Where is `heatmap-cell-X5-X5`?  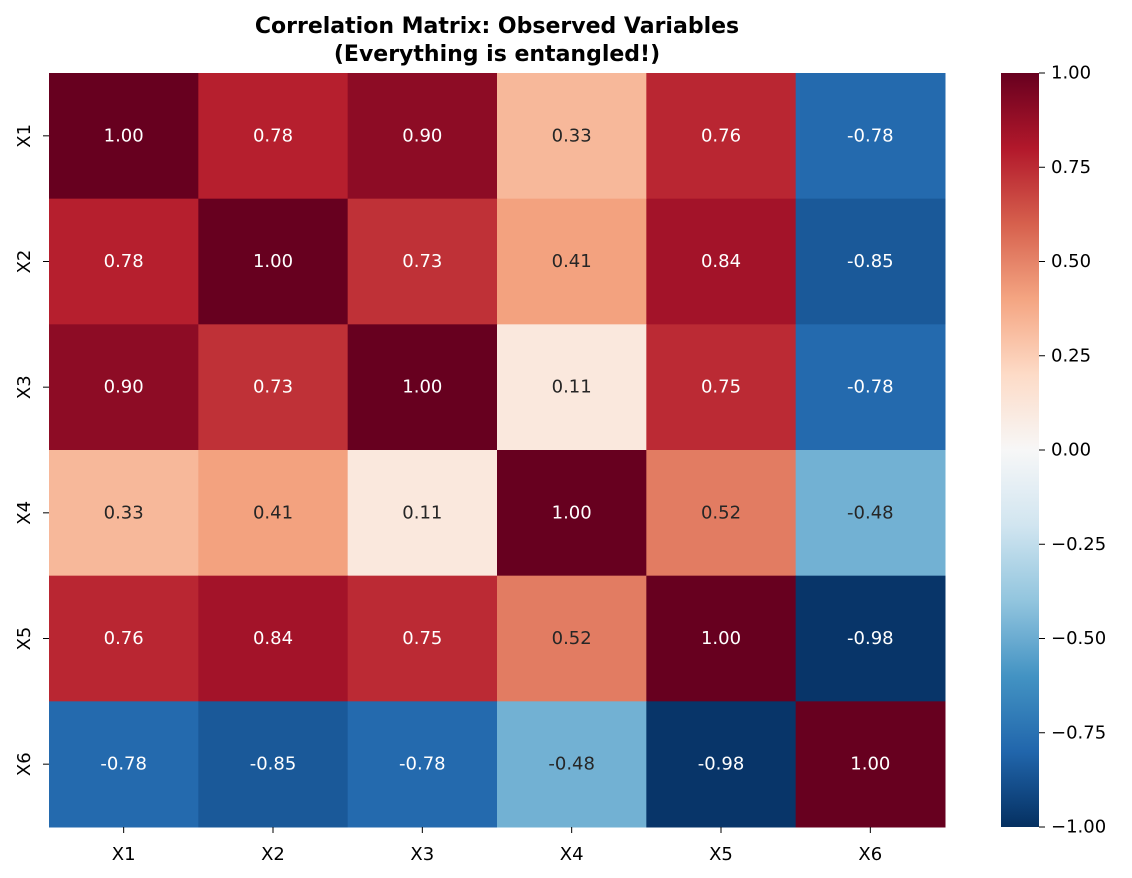 heatmap-cell-X5-X5 is located at coordinates (721, 638).